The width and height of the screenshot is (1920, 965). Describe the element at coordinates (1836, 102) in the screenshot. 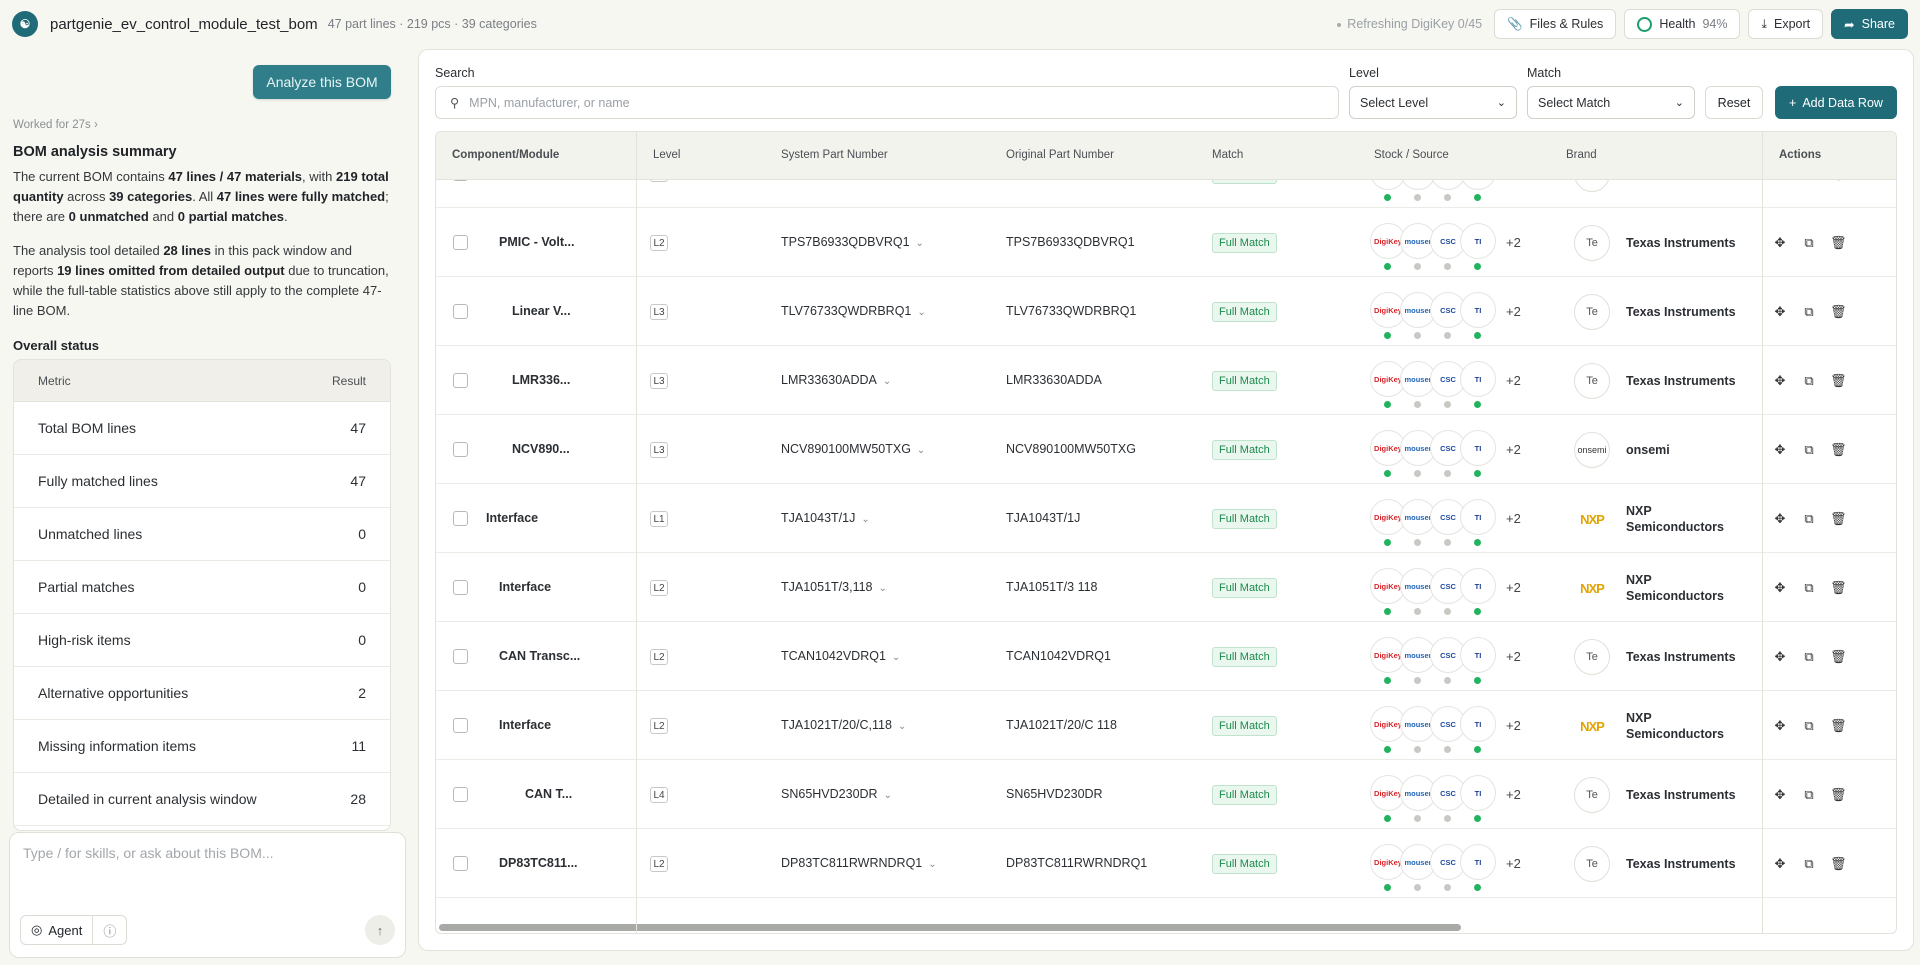

I see `add-data-row-button: + Add Data Row` at that location.